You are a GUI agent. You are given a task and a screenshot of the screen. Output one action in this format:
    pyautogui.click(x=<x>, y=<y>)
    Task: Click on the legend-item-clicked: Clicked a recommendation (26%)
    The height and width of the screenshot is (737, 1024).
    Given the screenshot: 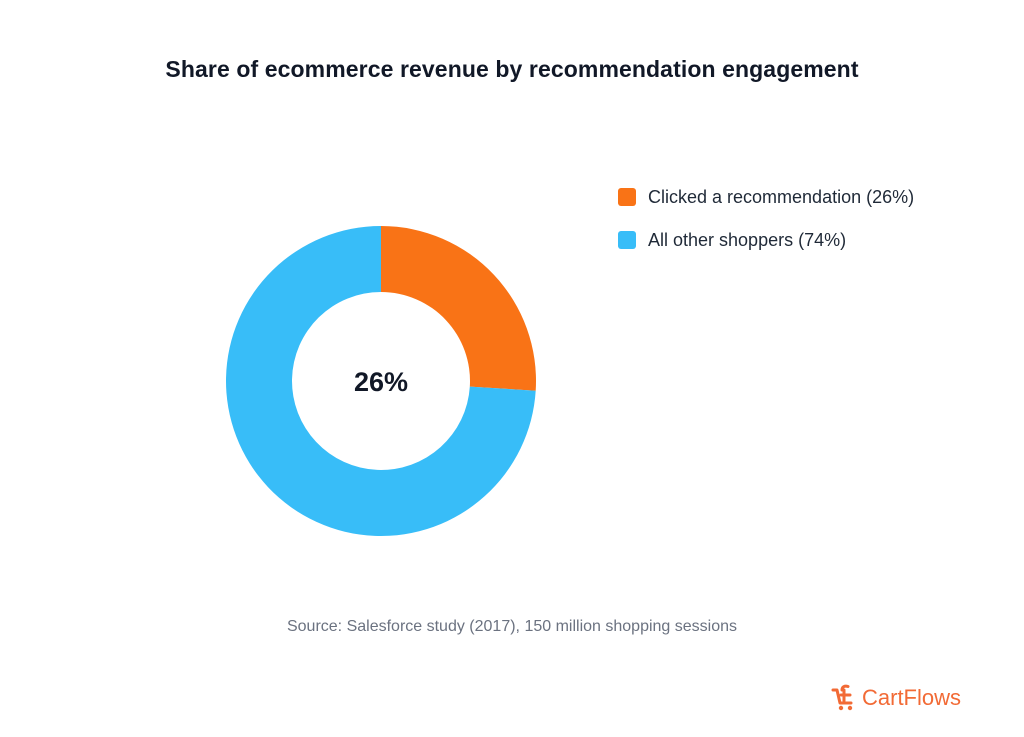 What is the action you would take?
    pyautogui.click(x=766, y=197)
    